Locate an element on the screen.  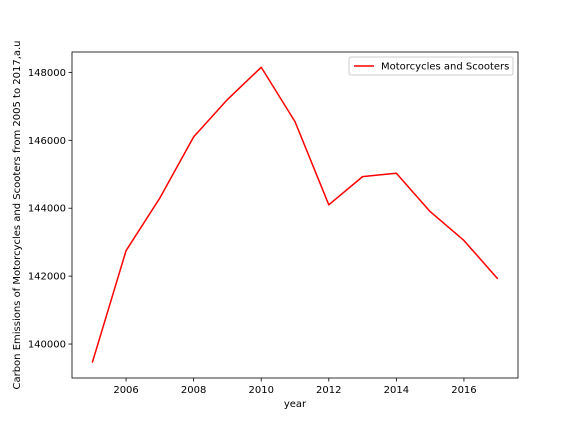
y-tick-label: 146000 is located at coordinates (47, 141).